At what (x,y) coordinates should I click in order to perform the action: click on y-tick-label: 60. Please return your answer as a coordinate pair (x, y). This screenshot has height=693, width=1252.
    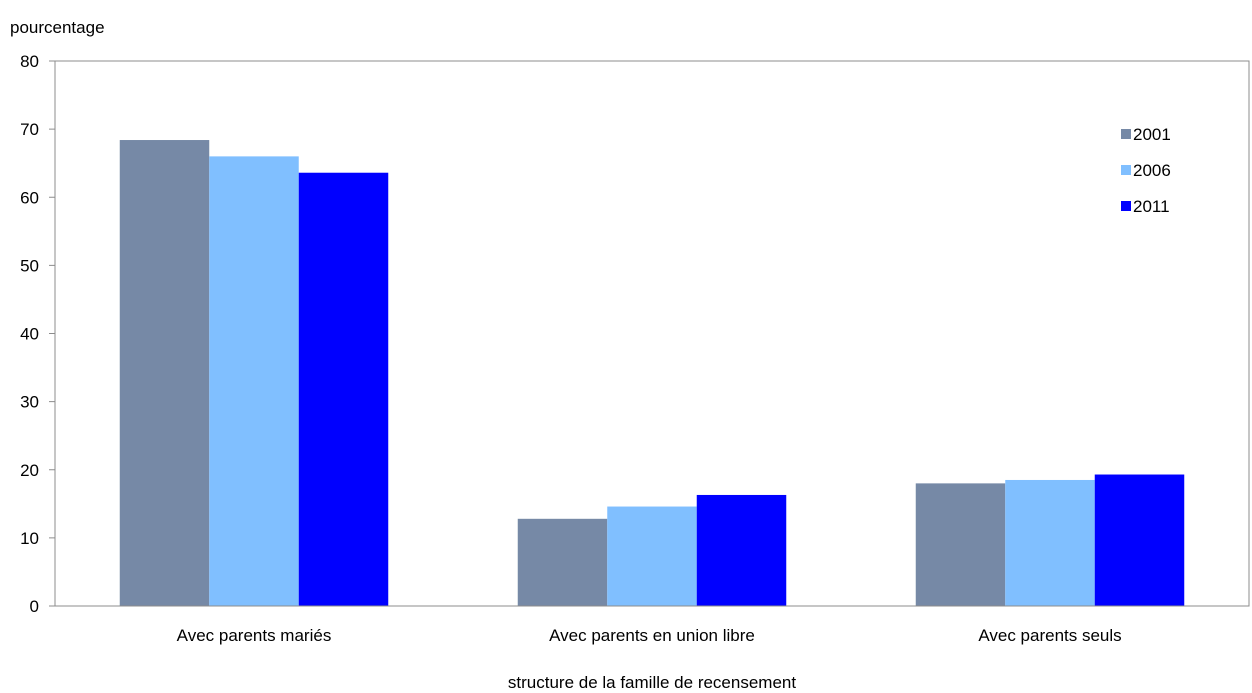
    Looking at the image, I should click on (29, 197).